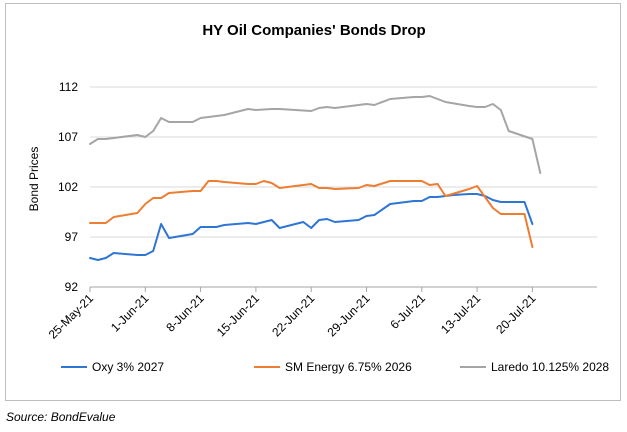 The image size is (627, 432). What do you see at coordinates (293, 315) in the screenshot?
I see `x-tick-label: 22-Jun-21` at bounding box center [293, 315].